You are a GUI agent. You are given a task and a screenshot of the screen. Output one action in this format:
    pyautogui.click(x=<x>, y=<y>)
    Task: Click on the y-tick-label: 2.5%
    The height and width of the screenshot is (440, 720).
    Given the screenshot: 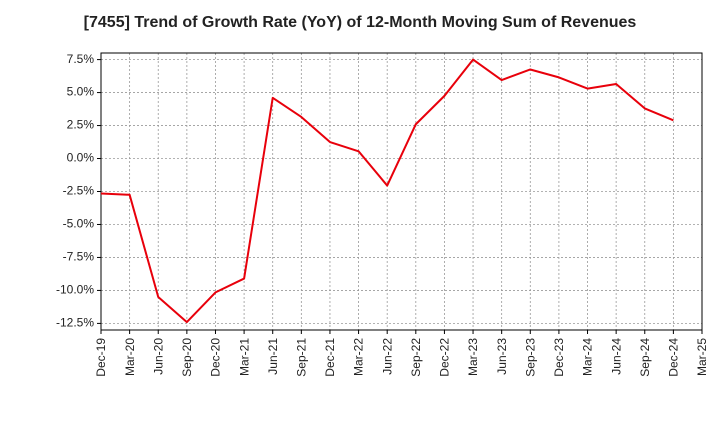 What is the action you would take?
    pyautogui.click(x=81, y=125)
    